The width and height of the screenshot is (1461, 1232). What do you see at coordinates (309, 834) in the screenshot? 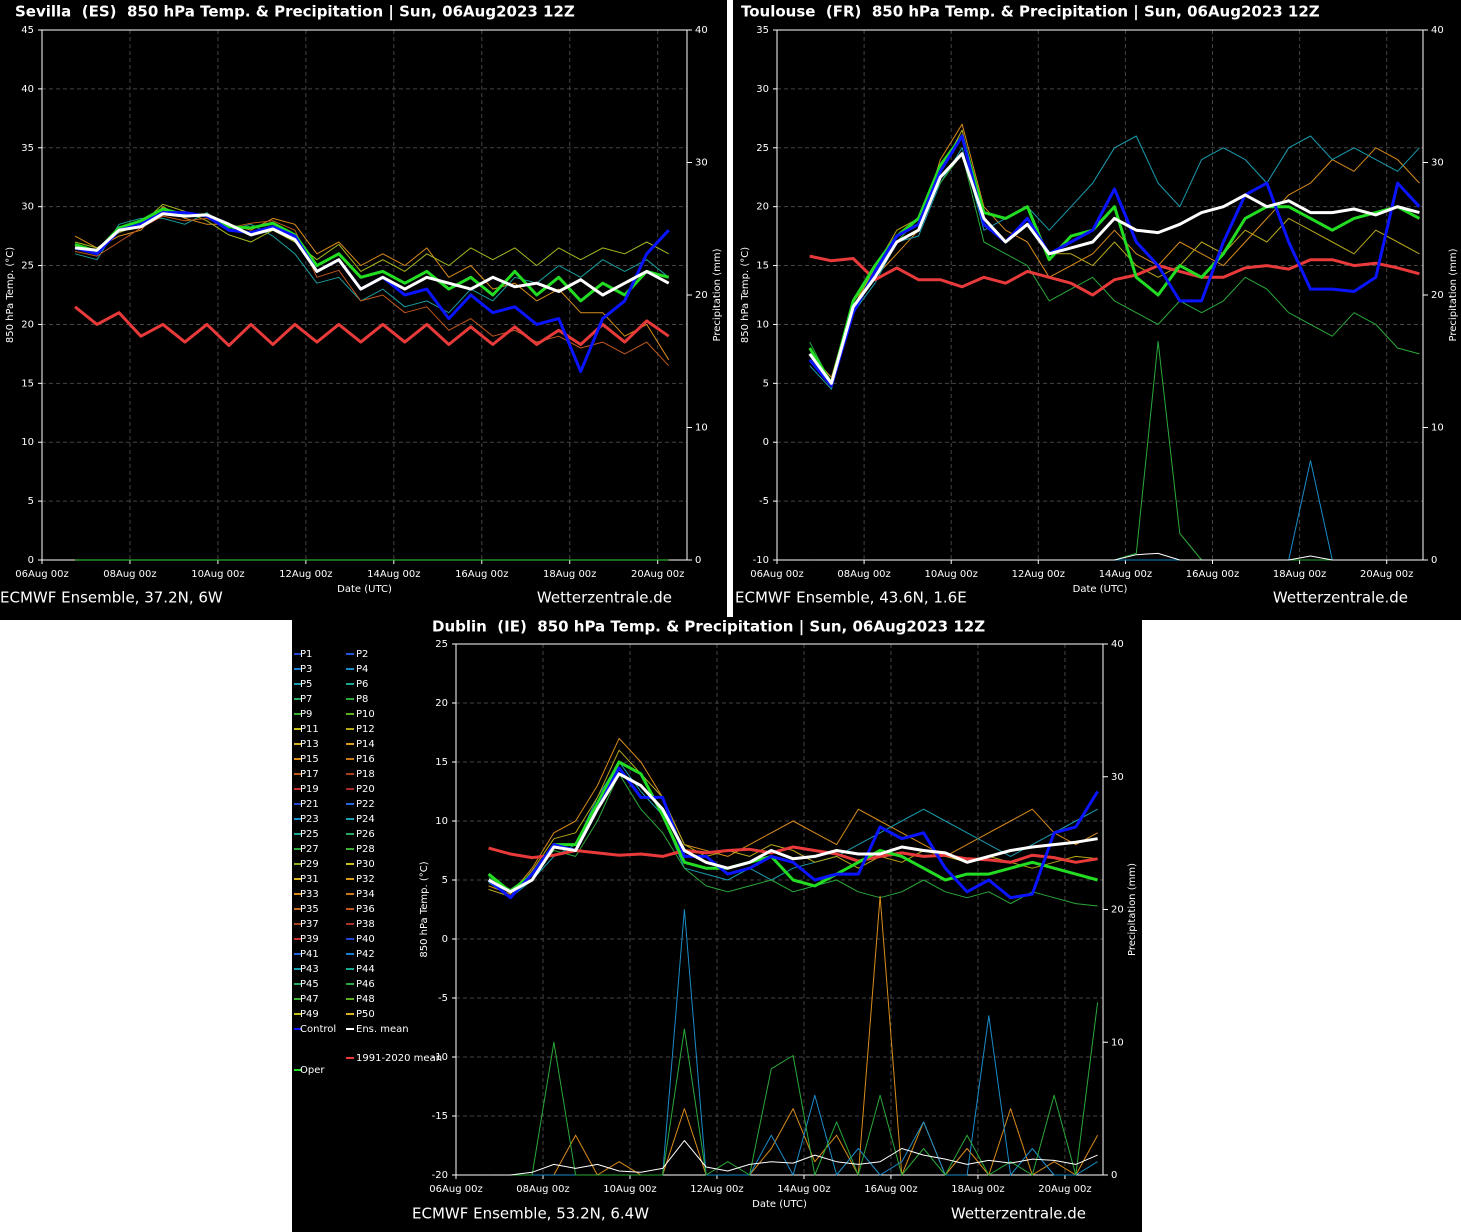
I see `legend-label: P25` at bounding box center [309, 834].